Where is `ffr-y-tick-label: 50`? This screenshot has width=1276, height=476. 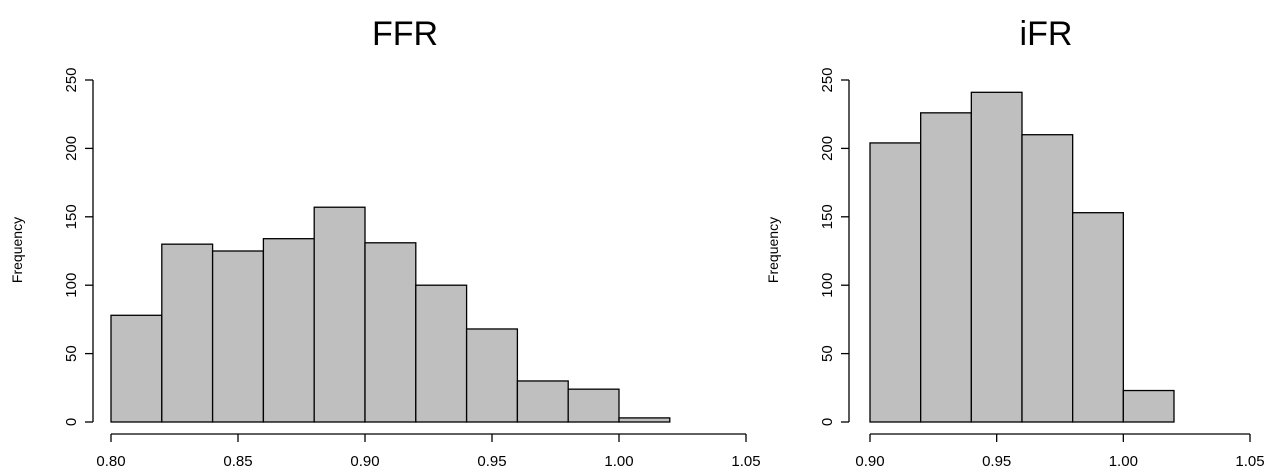 ffr-y-tick-label: 50 is located at coordinates (71, 353).